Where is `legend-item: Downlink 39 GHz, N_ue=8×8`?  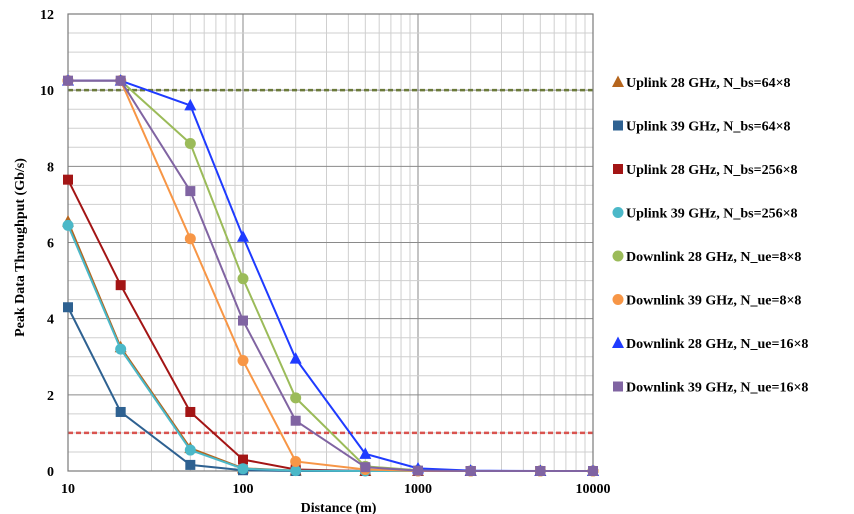 legend-item: Downlink 39 GHz, N_ue=8×8 is located at coordinates (706, 301).